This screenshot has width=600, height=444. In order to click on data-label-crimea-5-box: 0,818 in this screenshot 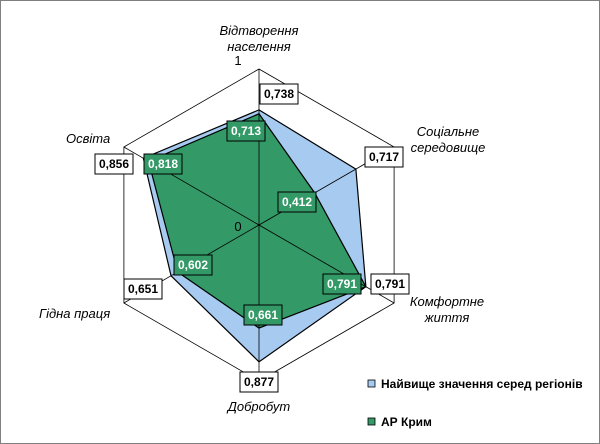, I will do `click(163, 164)`.